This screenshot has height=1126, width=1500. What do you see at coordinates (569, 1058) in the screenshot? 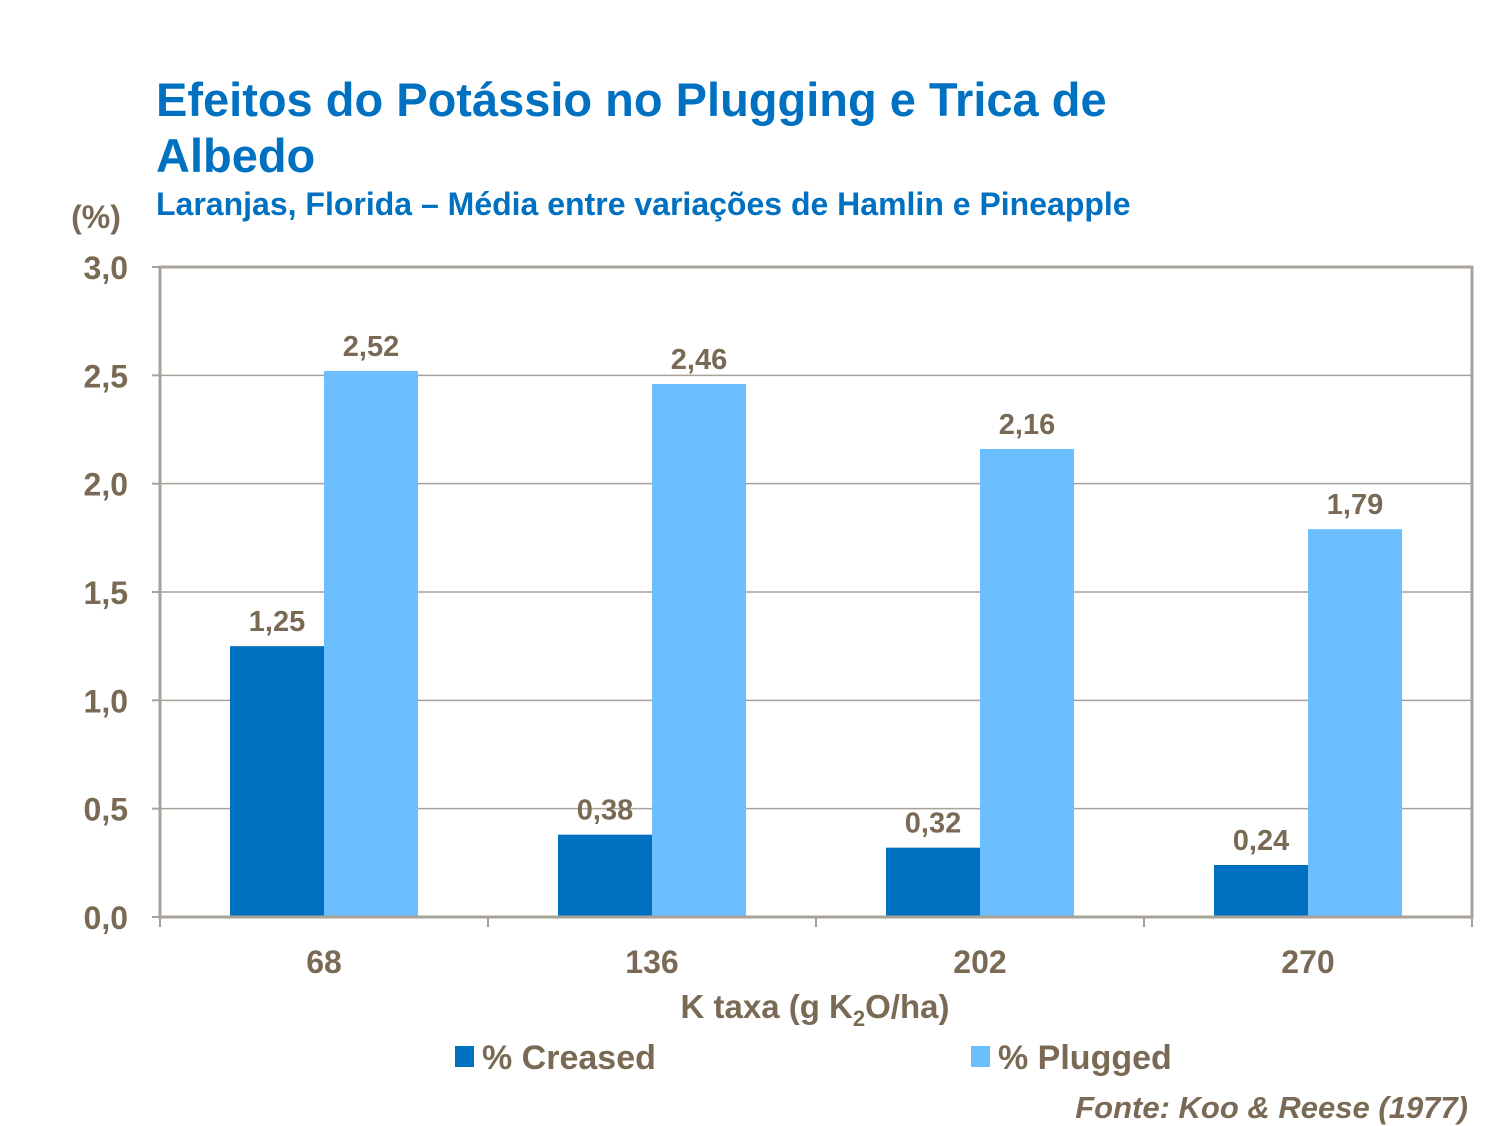
I see `legend-label: % Creased` at bounding box center [569, 1058].